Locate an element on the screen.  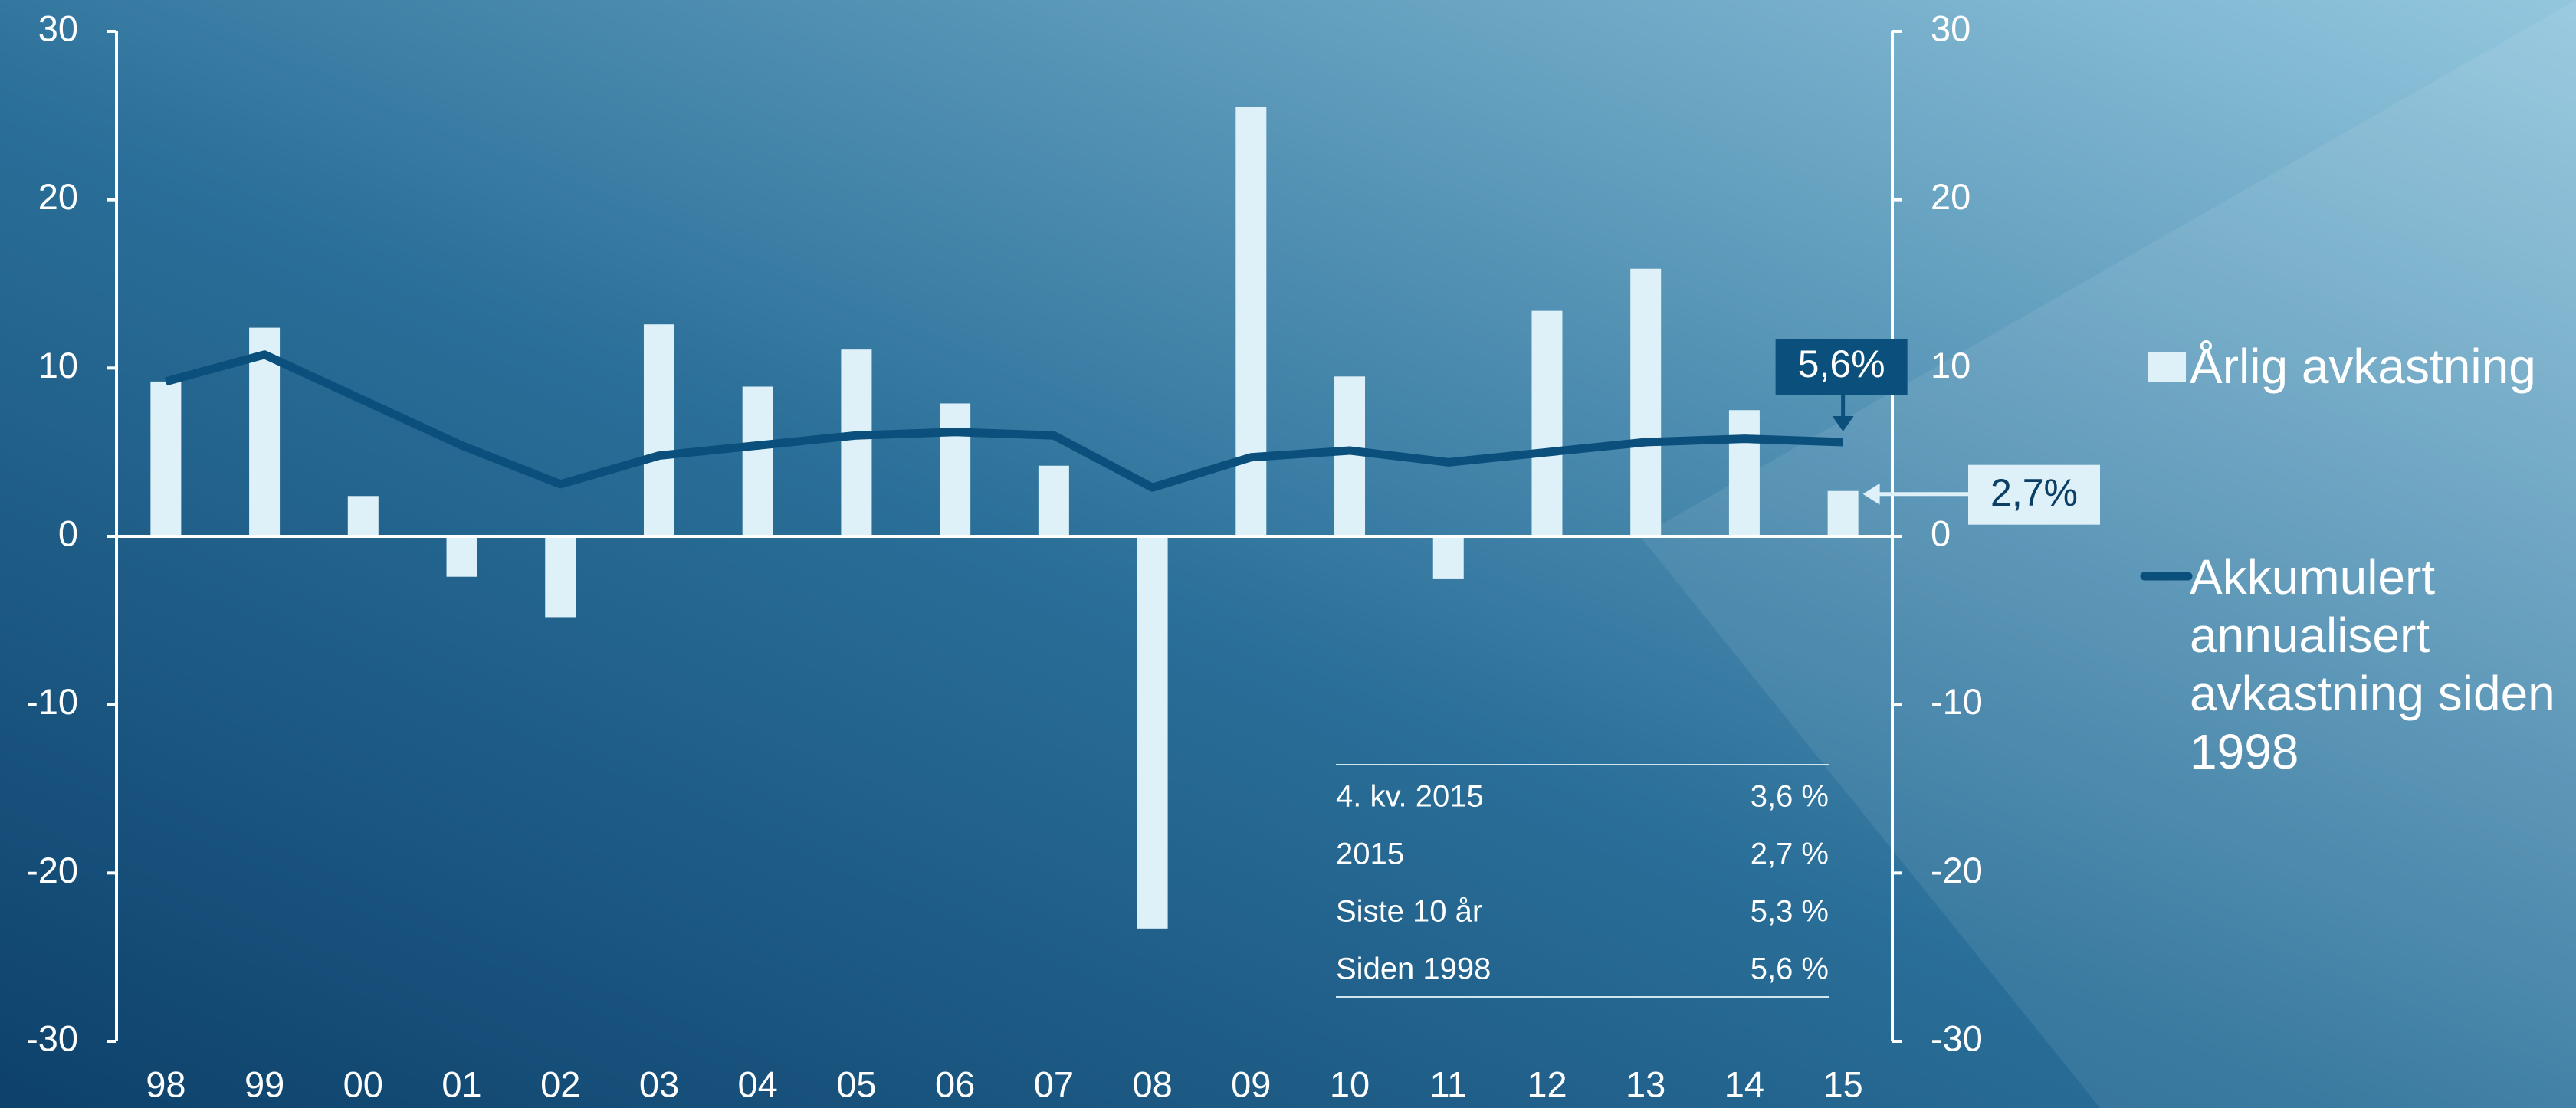
table-label: Siden 1998 is located at coordinates (1413, 969).